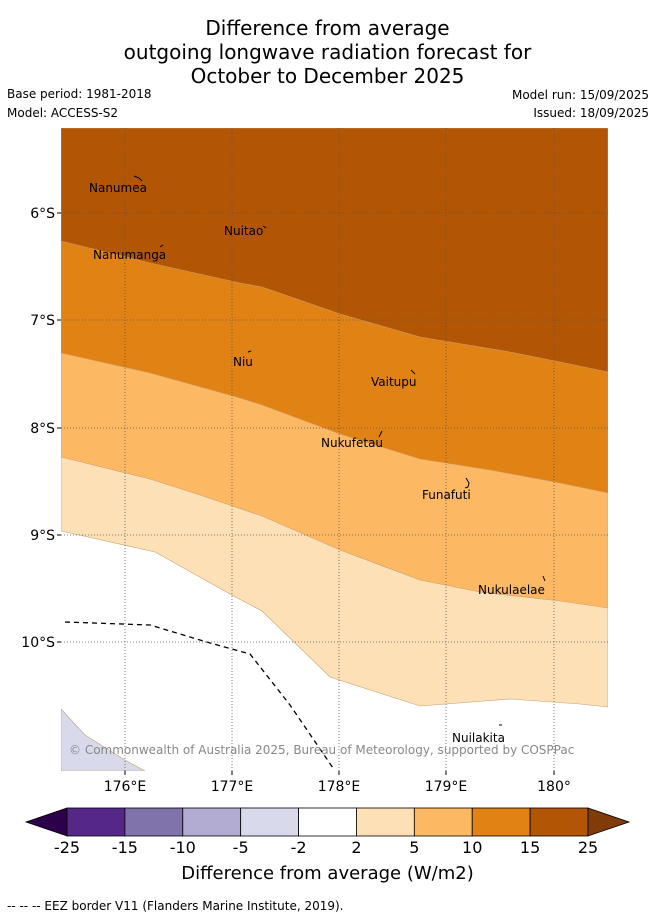 This screenshot has width=655, height=919. I want to click on place-label-funafuti: Funafuti, so click(446, 495).